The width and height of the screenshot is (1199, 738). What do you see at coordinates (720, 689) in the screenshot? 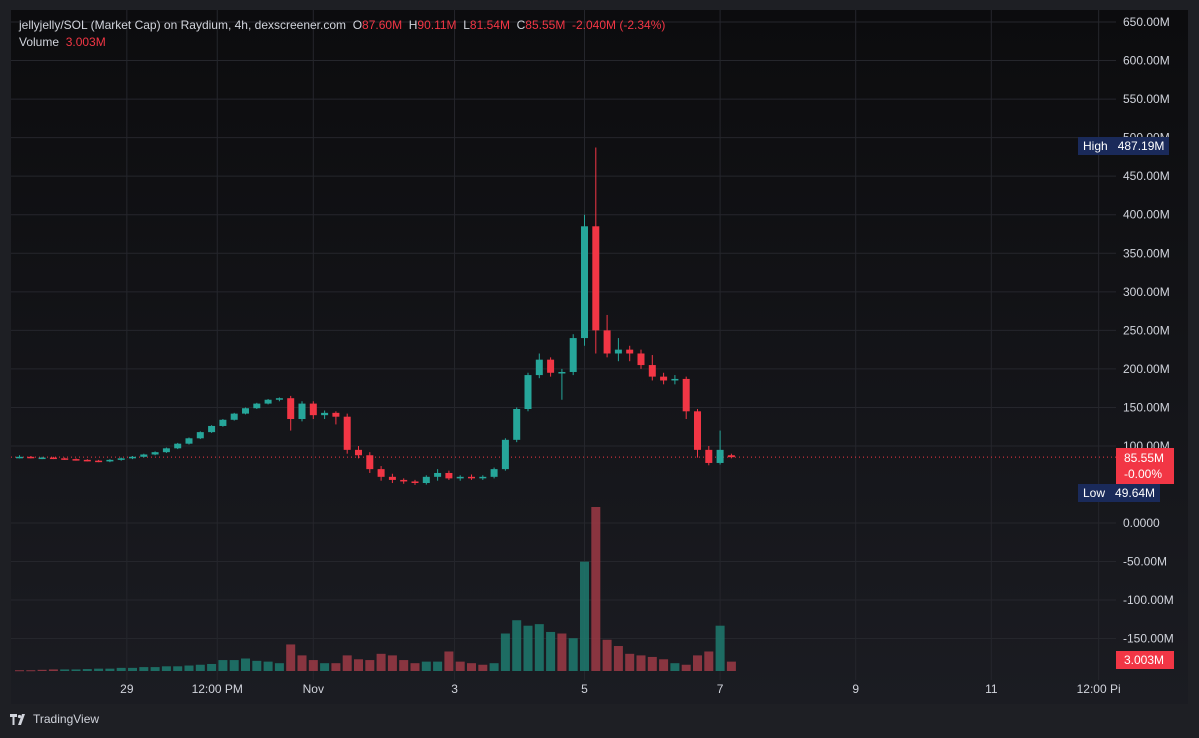
I see `time-tick-label: 7` at bounding box center [720, 689].